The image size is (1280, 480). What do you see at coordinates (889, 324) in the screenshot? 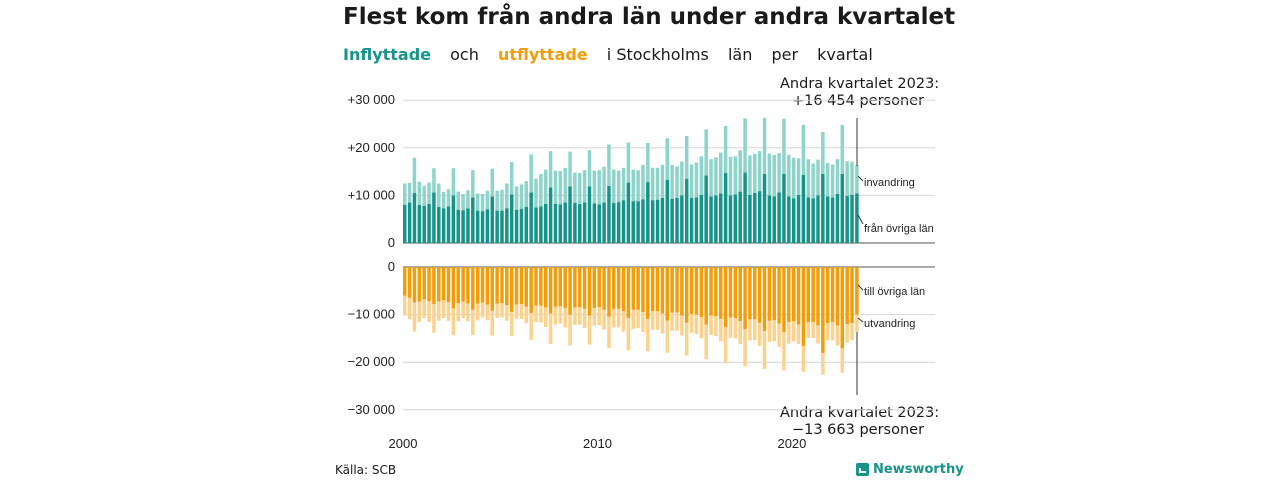
I see `label-utvandring: utvandring` at bounding box center [889, 324].